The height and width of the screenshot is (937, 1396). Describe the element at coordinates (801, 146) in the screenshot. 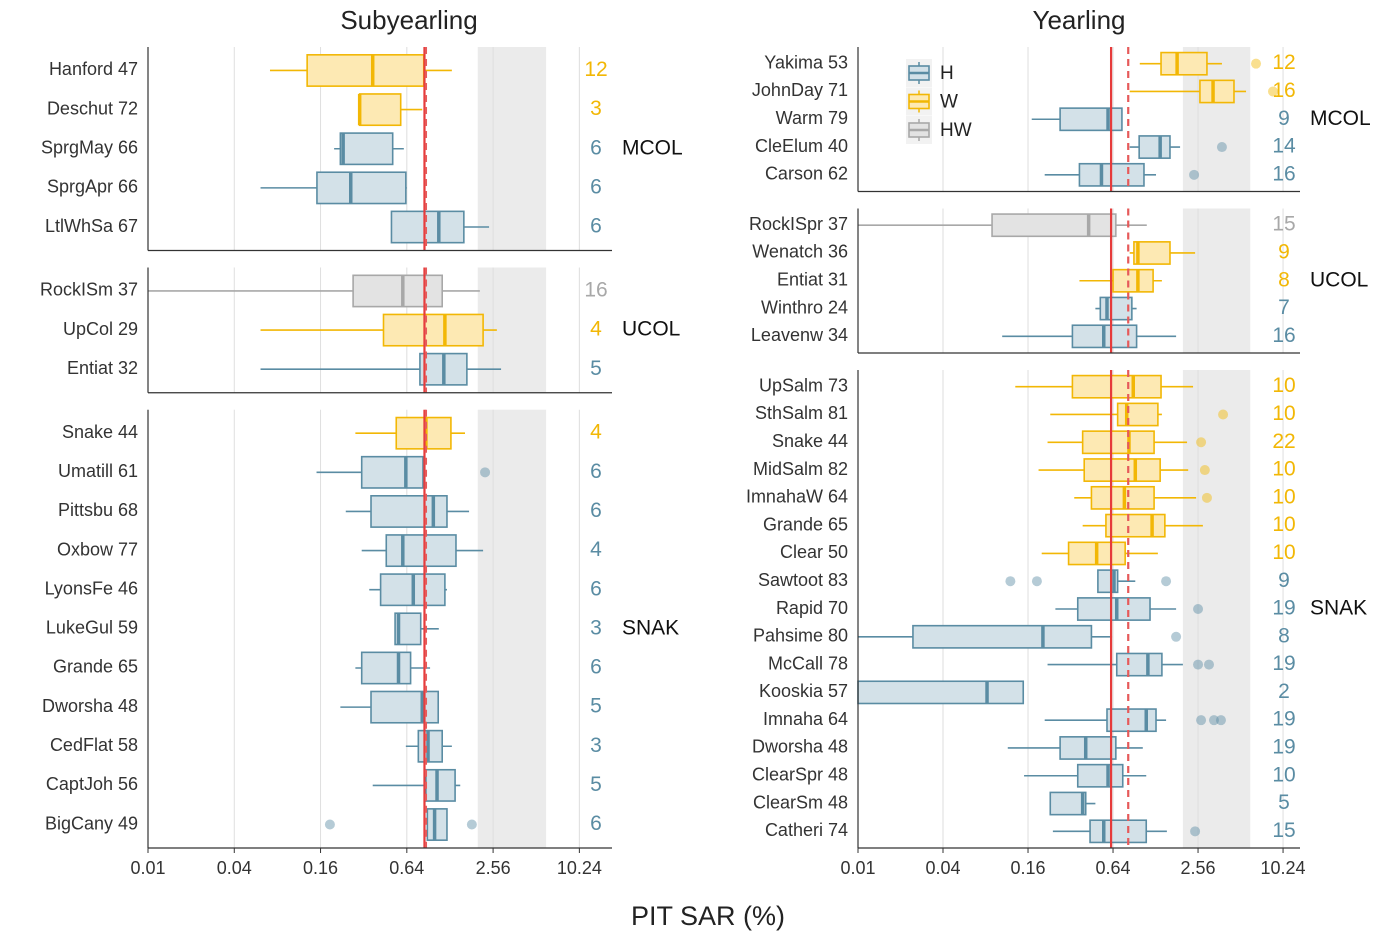

I see `row-label: CleElum 40` at that location.